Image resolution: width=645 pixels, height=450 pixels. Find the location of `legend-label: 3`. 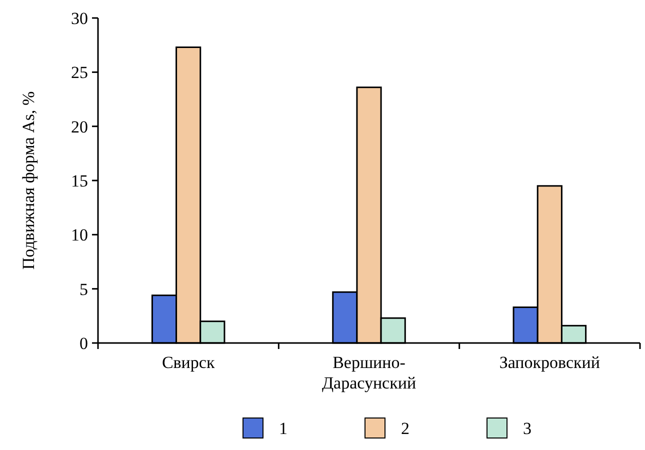

legend-label: 3 is located at coordinates (527, 428).